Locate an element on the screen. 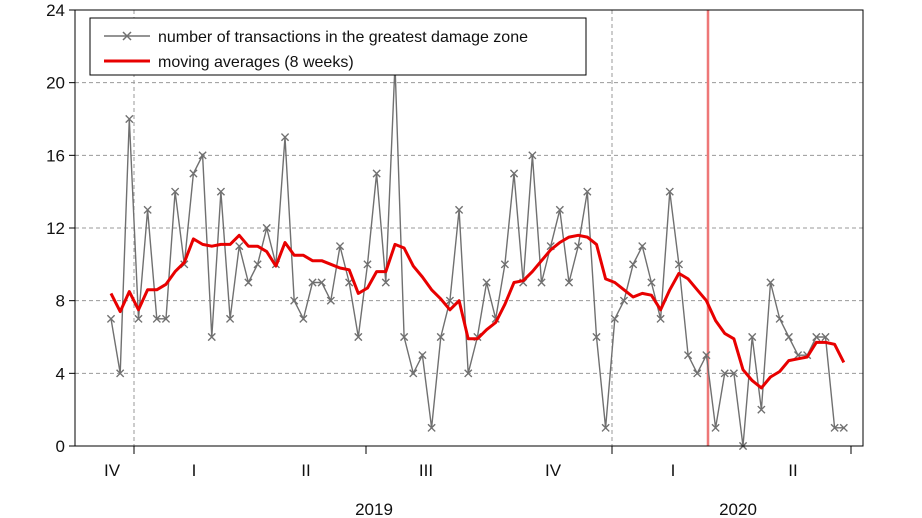 The image size is (922, 518). y-tick-label: 12 is located at coordinates (55, 228).